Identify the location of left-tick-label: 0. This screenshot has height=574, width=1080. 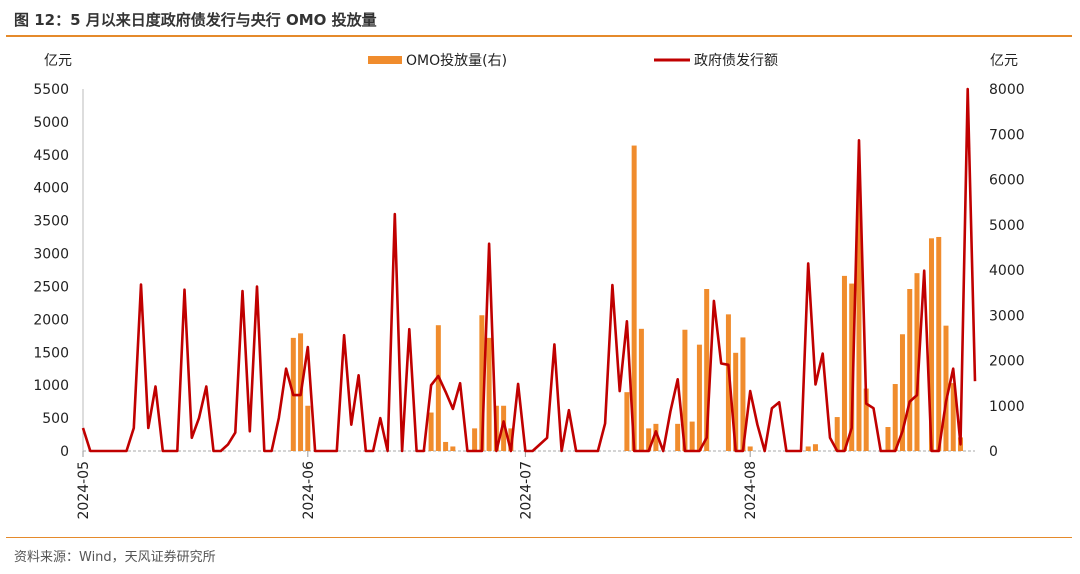
(64, 452).